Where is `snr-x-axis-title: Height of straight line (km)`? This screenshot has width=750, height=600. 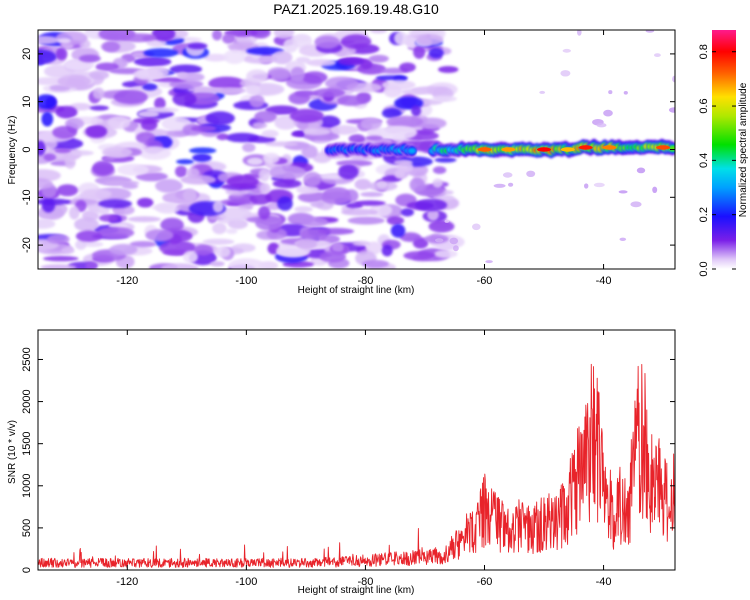
snr-x-axis-title: Height of straight line (km) is located at coordinates (356, 590).